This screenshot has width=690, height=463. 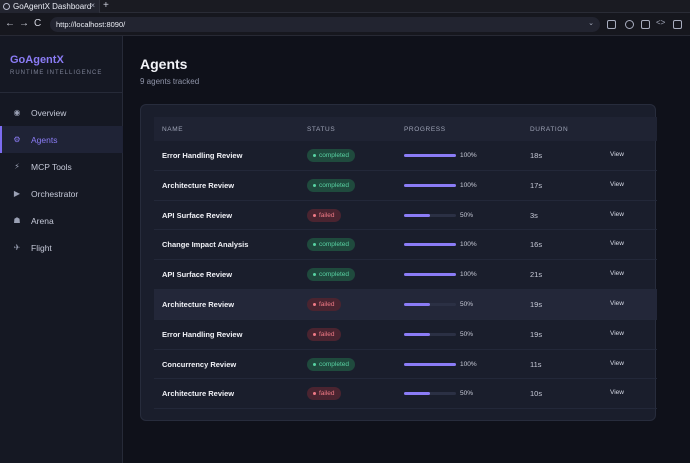 I want to click on column-header-status: STATUS, so click(x=321, y=129).